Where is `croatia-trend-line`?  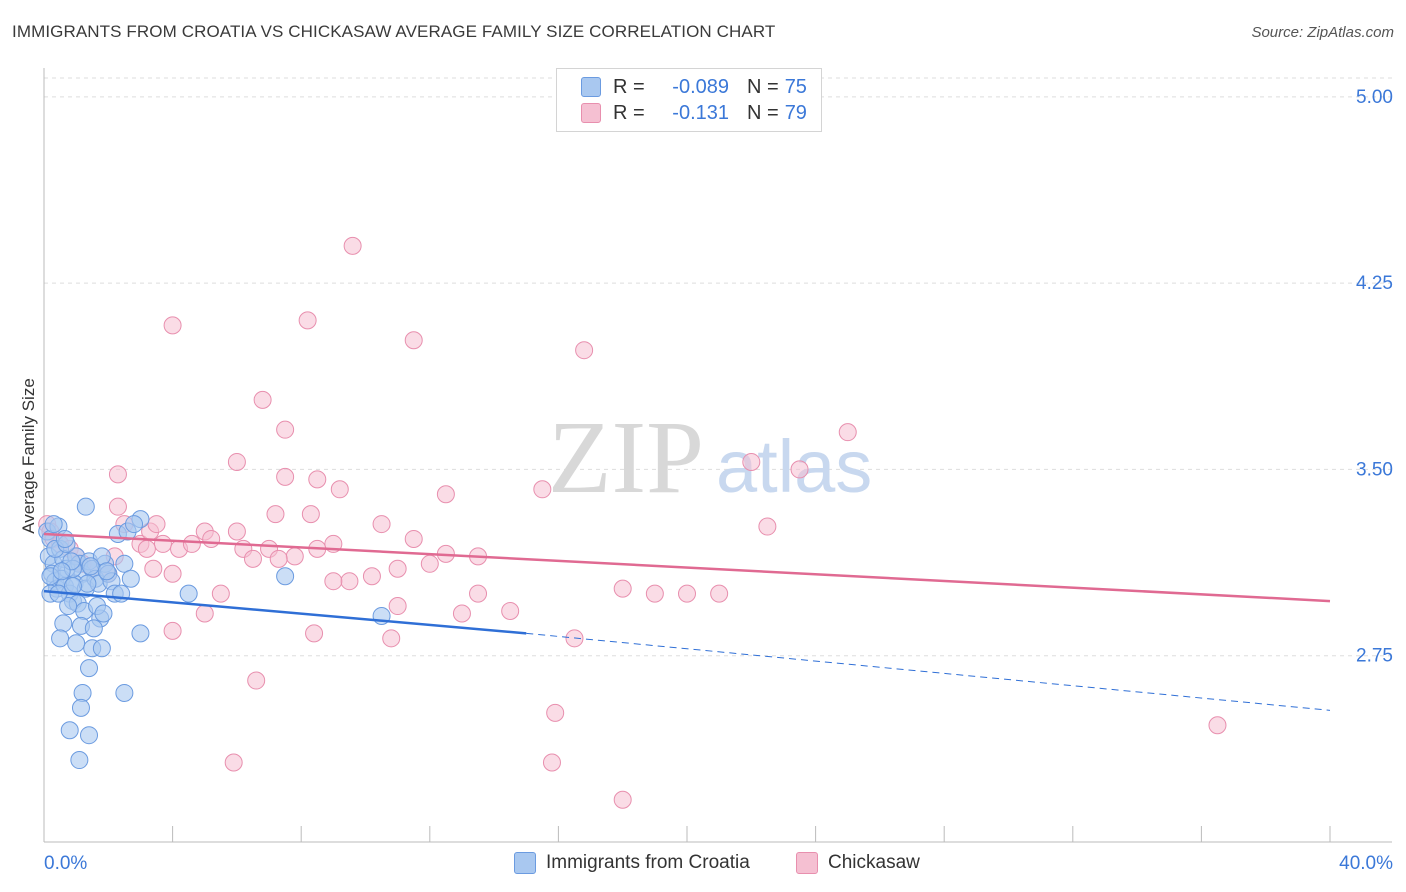
croatia-trend-line is located at coordinates (285, 612).